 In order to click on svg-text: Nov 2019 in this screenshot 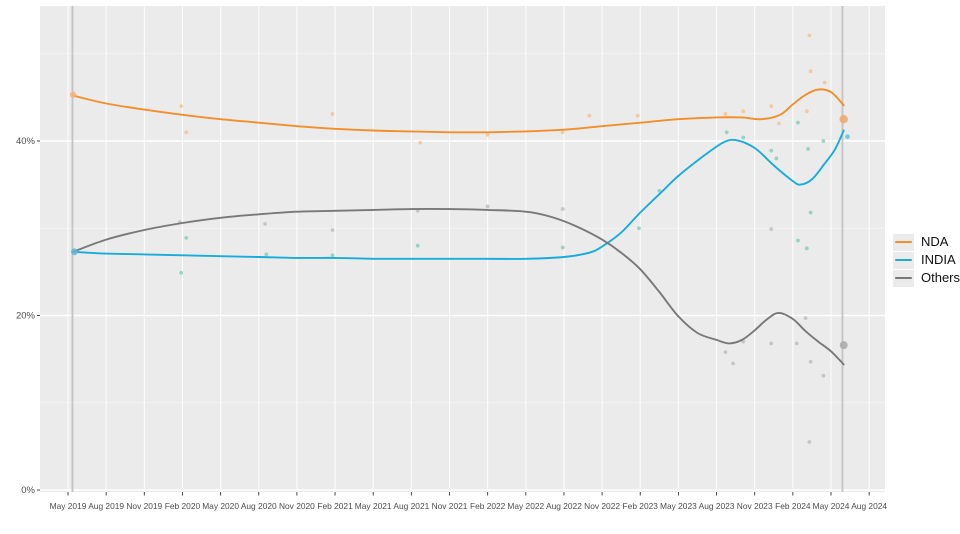, I will do `click(144, 506)`.